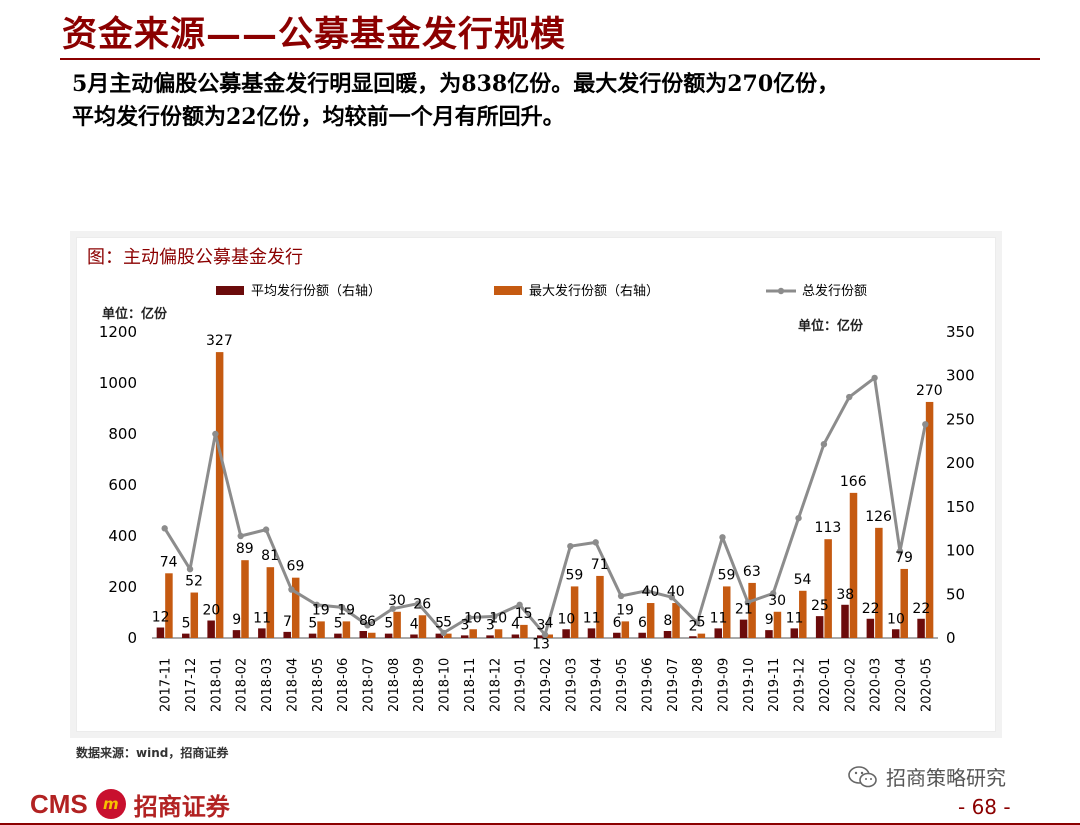 The height and width of the screenshot is (825, 1080). I want to click on max-issuance-label: 74, so click(169, 562).